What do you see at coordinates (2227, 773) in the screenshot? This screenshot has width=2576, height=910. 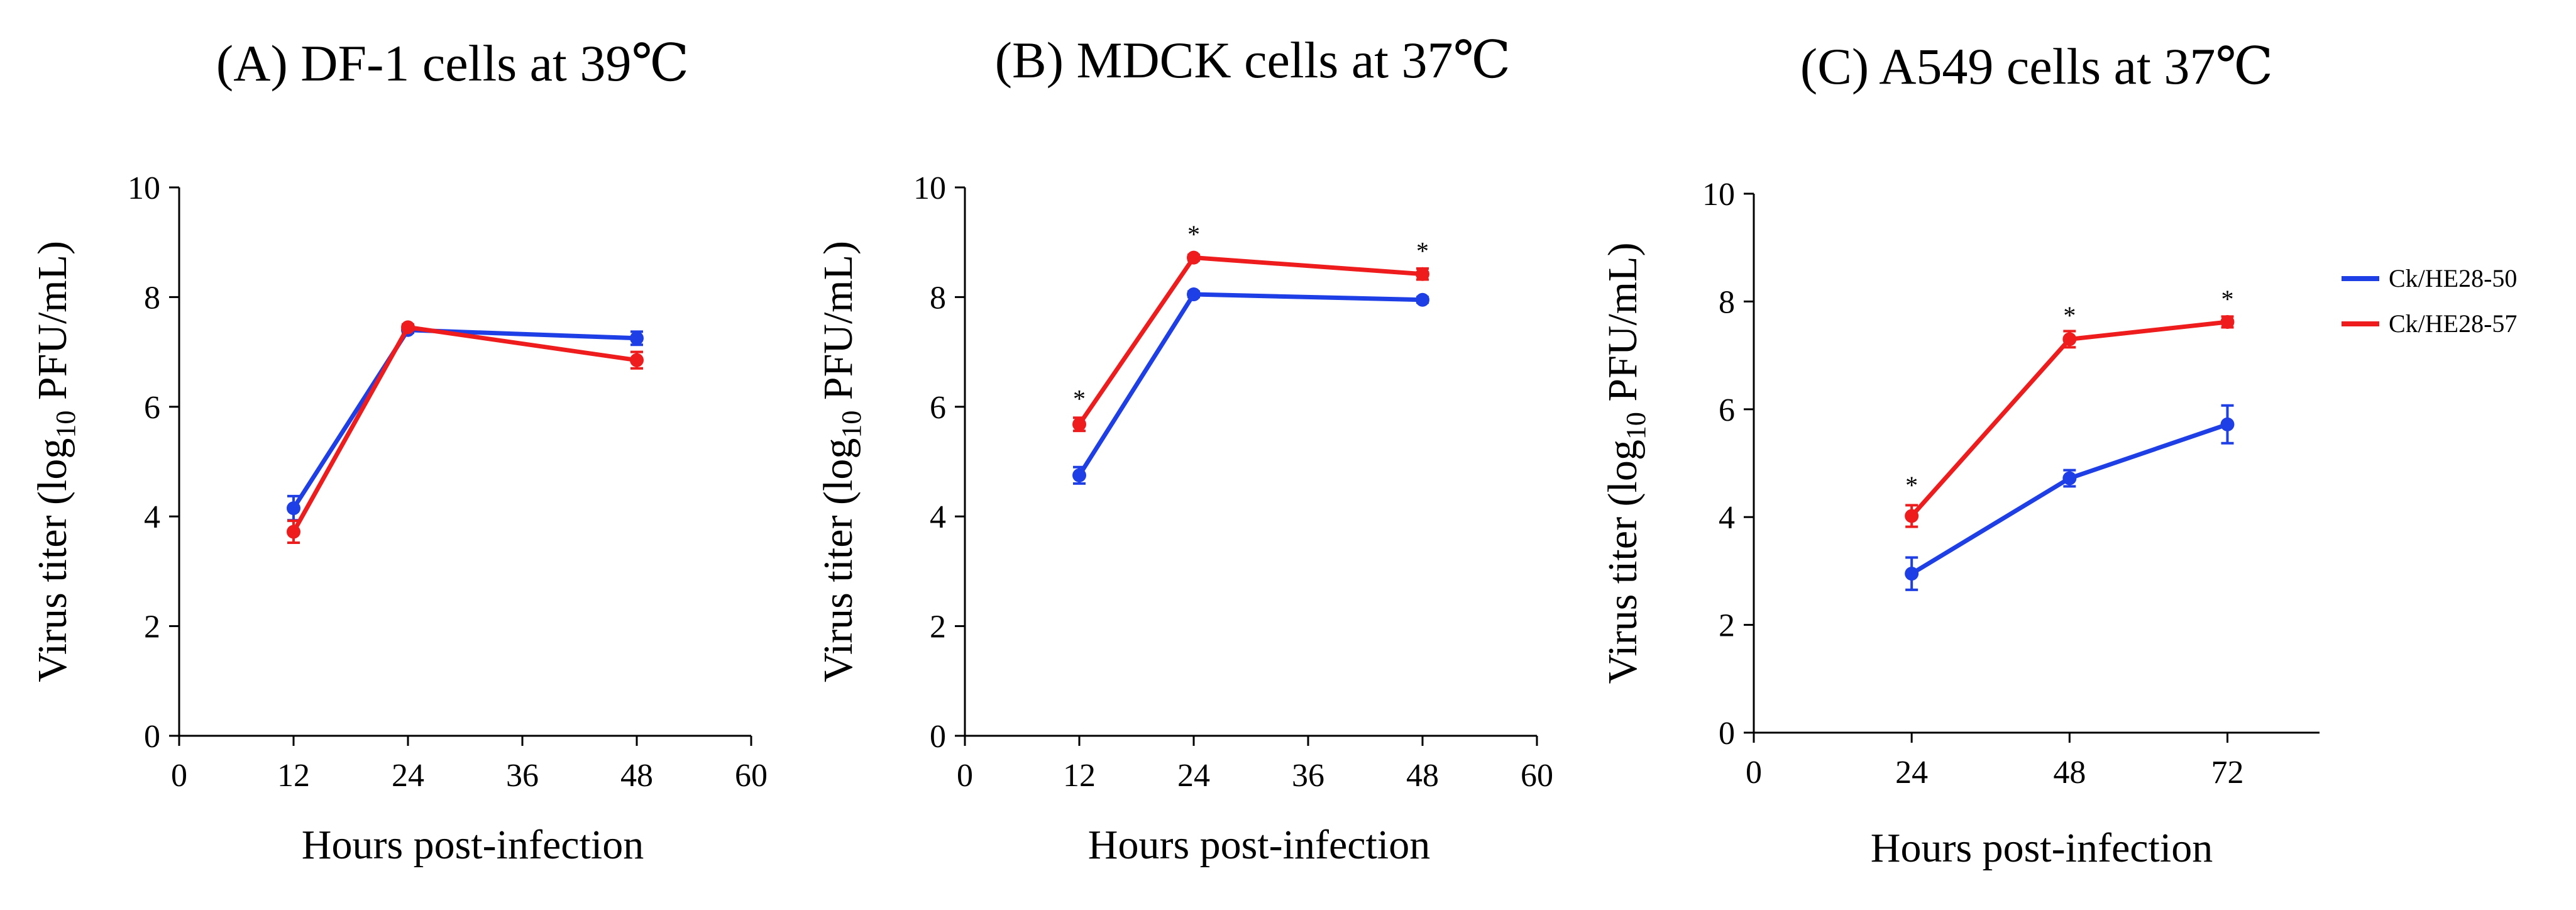 I see `x-tick-label: 72` at bounding box center [2227, 773].